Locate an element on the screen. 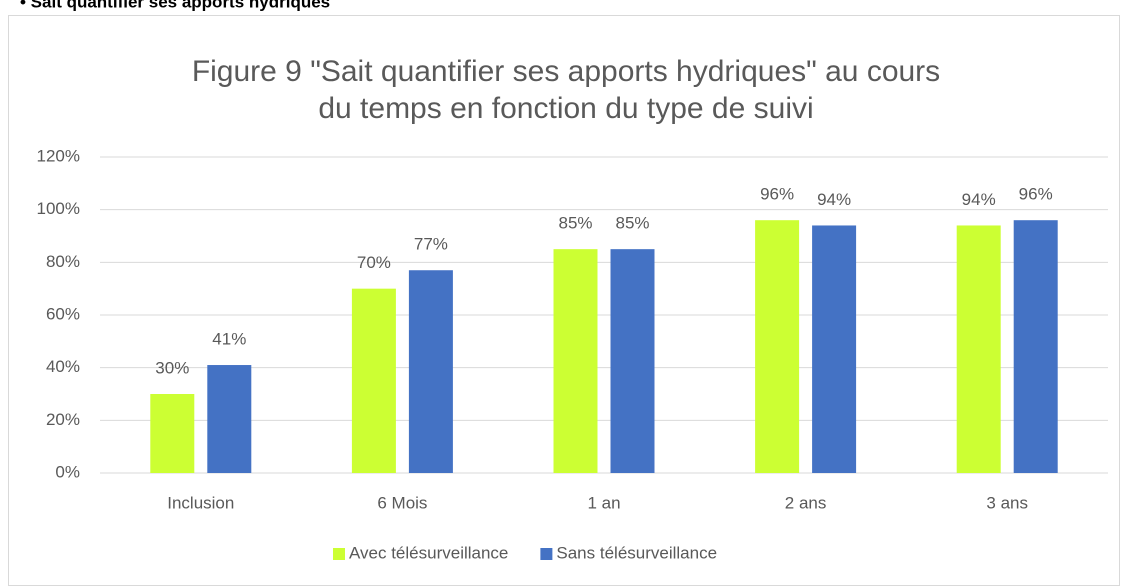 Image resolution: width=1122 pixels, height=587 pixels. x-tick-label: 6 Mois is located at coordinates (402, 502).